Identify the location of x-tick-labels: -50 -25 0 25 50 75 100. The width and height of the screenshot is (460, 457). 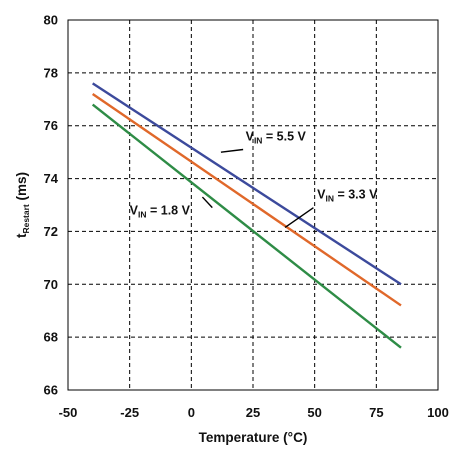
(254, 412).